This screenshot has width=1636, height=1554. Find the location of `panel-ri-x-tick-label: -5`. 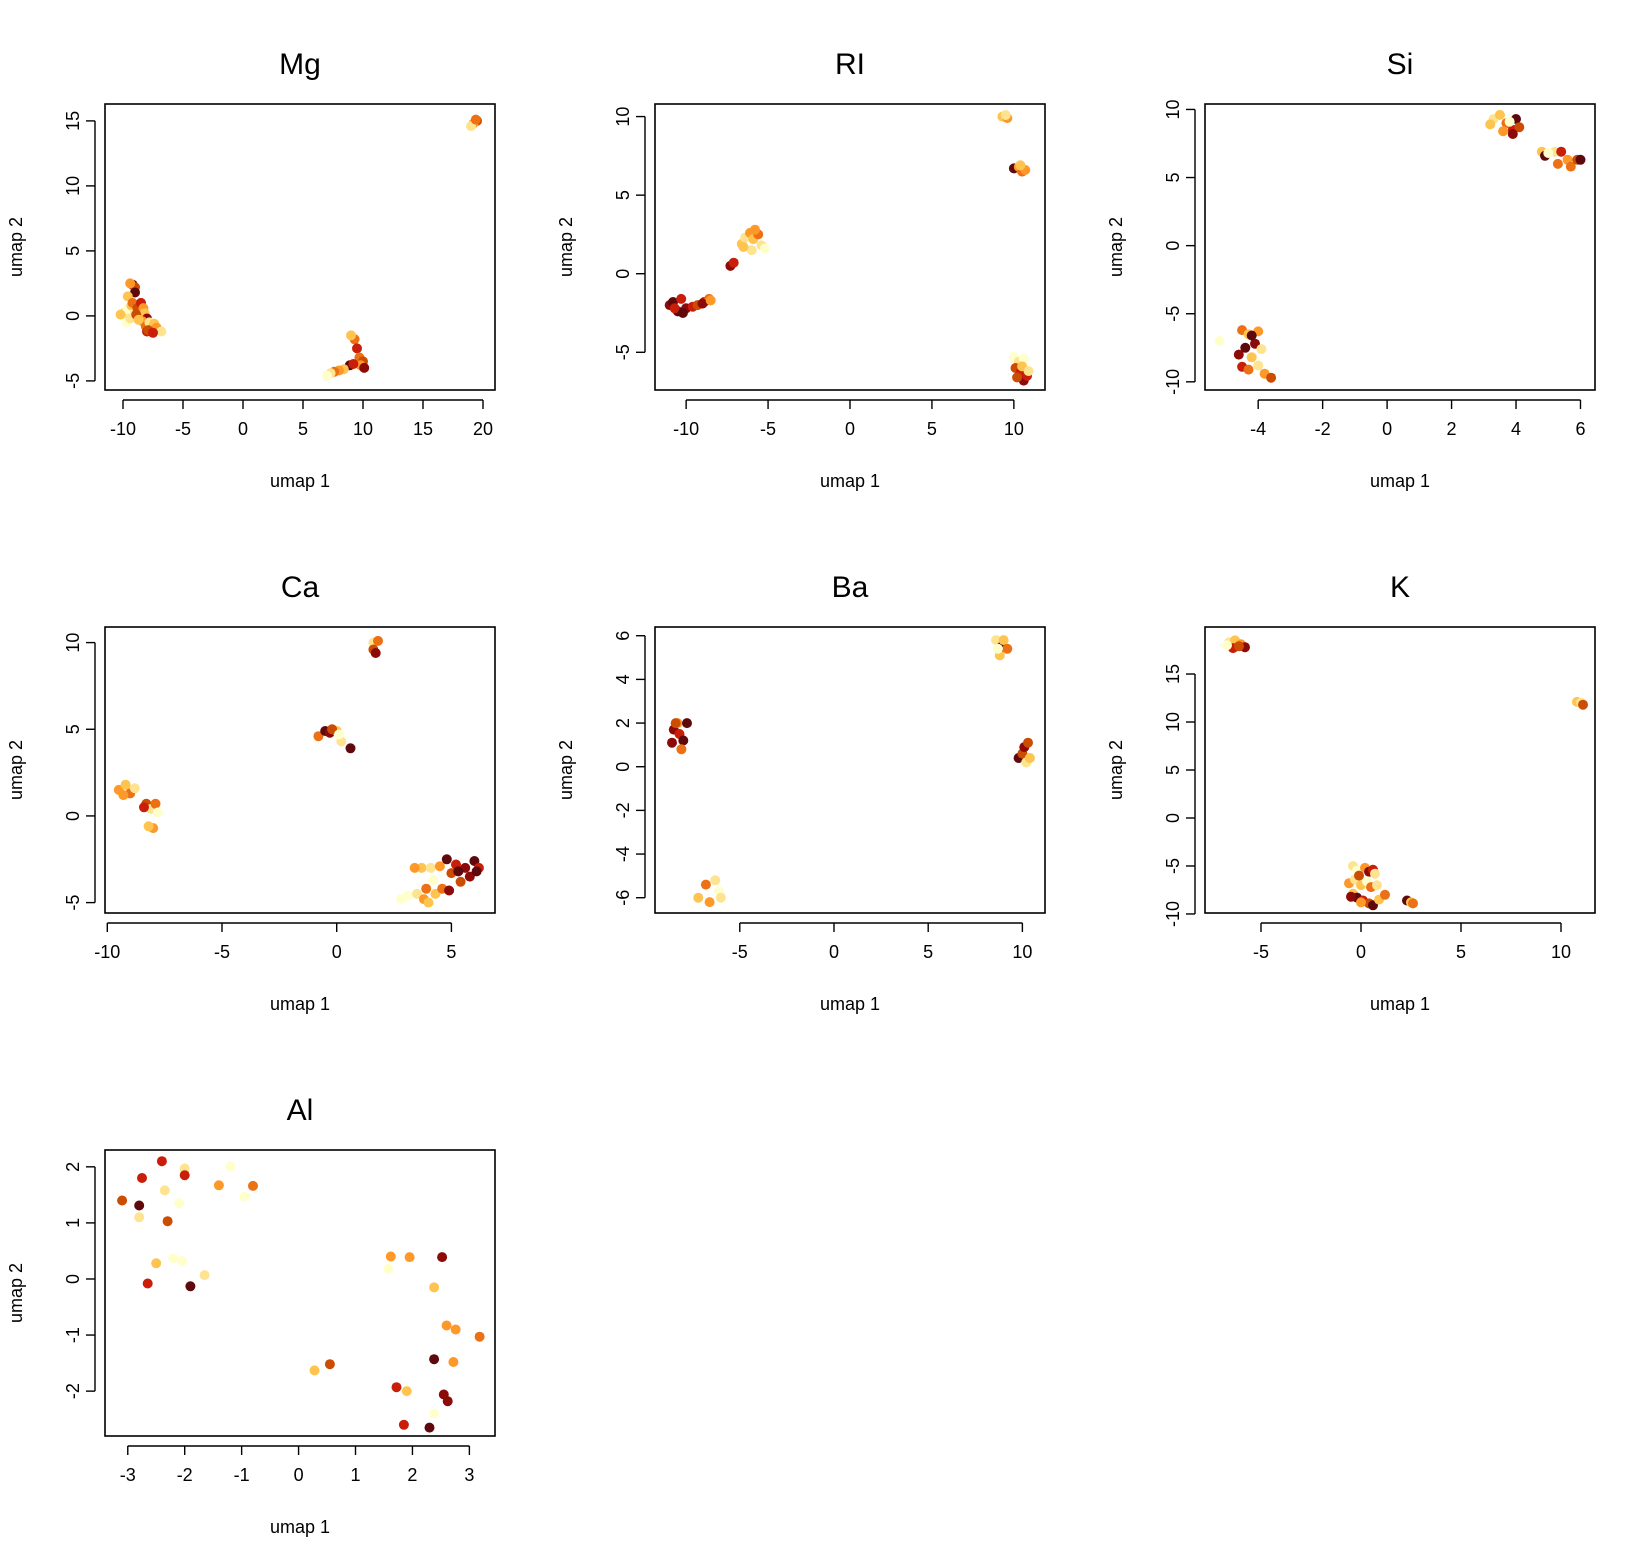

panel-ri-x-tick-label: -5 is located at coordinates (768, 429).